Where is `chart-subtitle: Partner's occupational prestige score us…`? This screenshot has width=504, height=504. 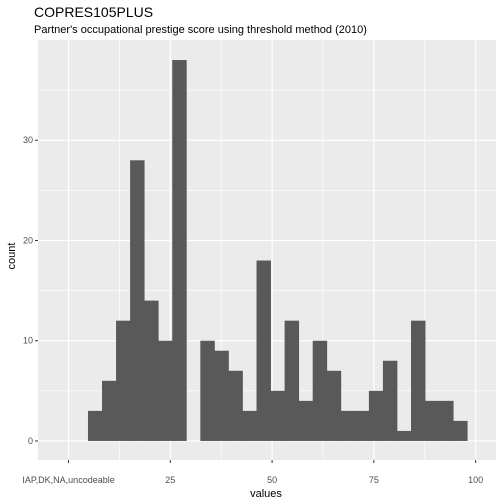
chart-subtitle: Partner's occupational prestige score us… is located at coordinates (200, 30).